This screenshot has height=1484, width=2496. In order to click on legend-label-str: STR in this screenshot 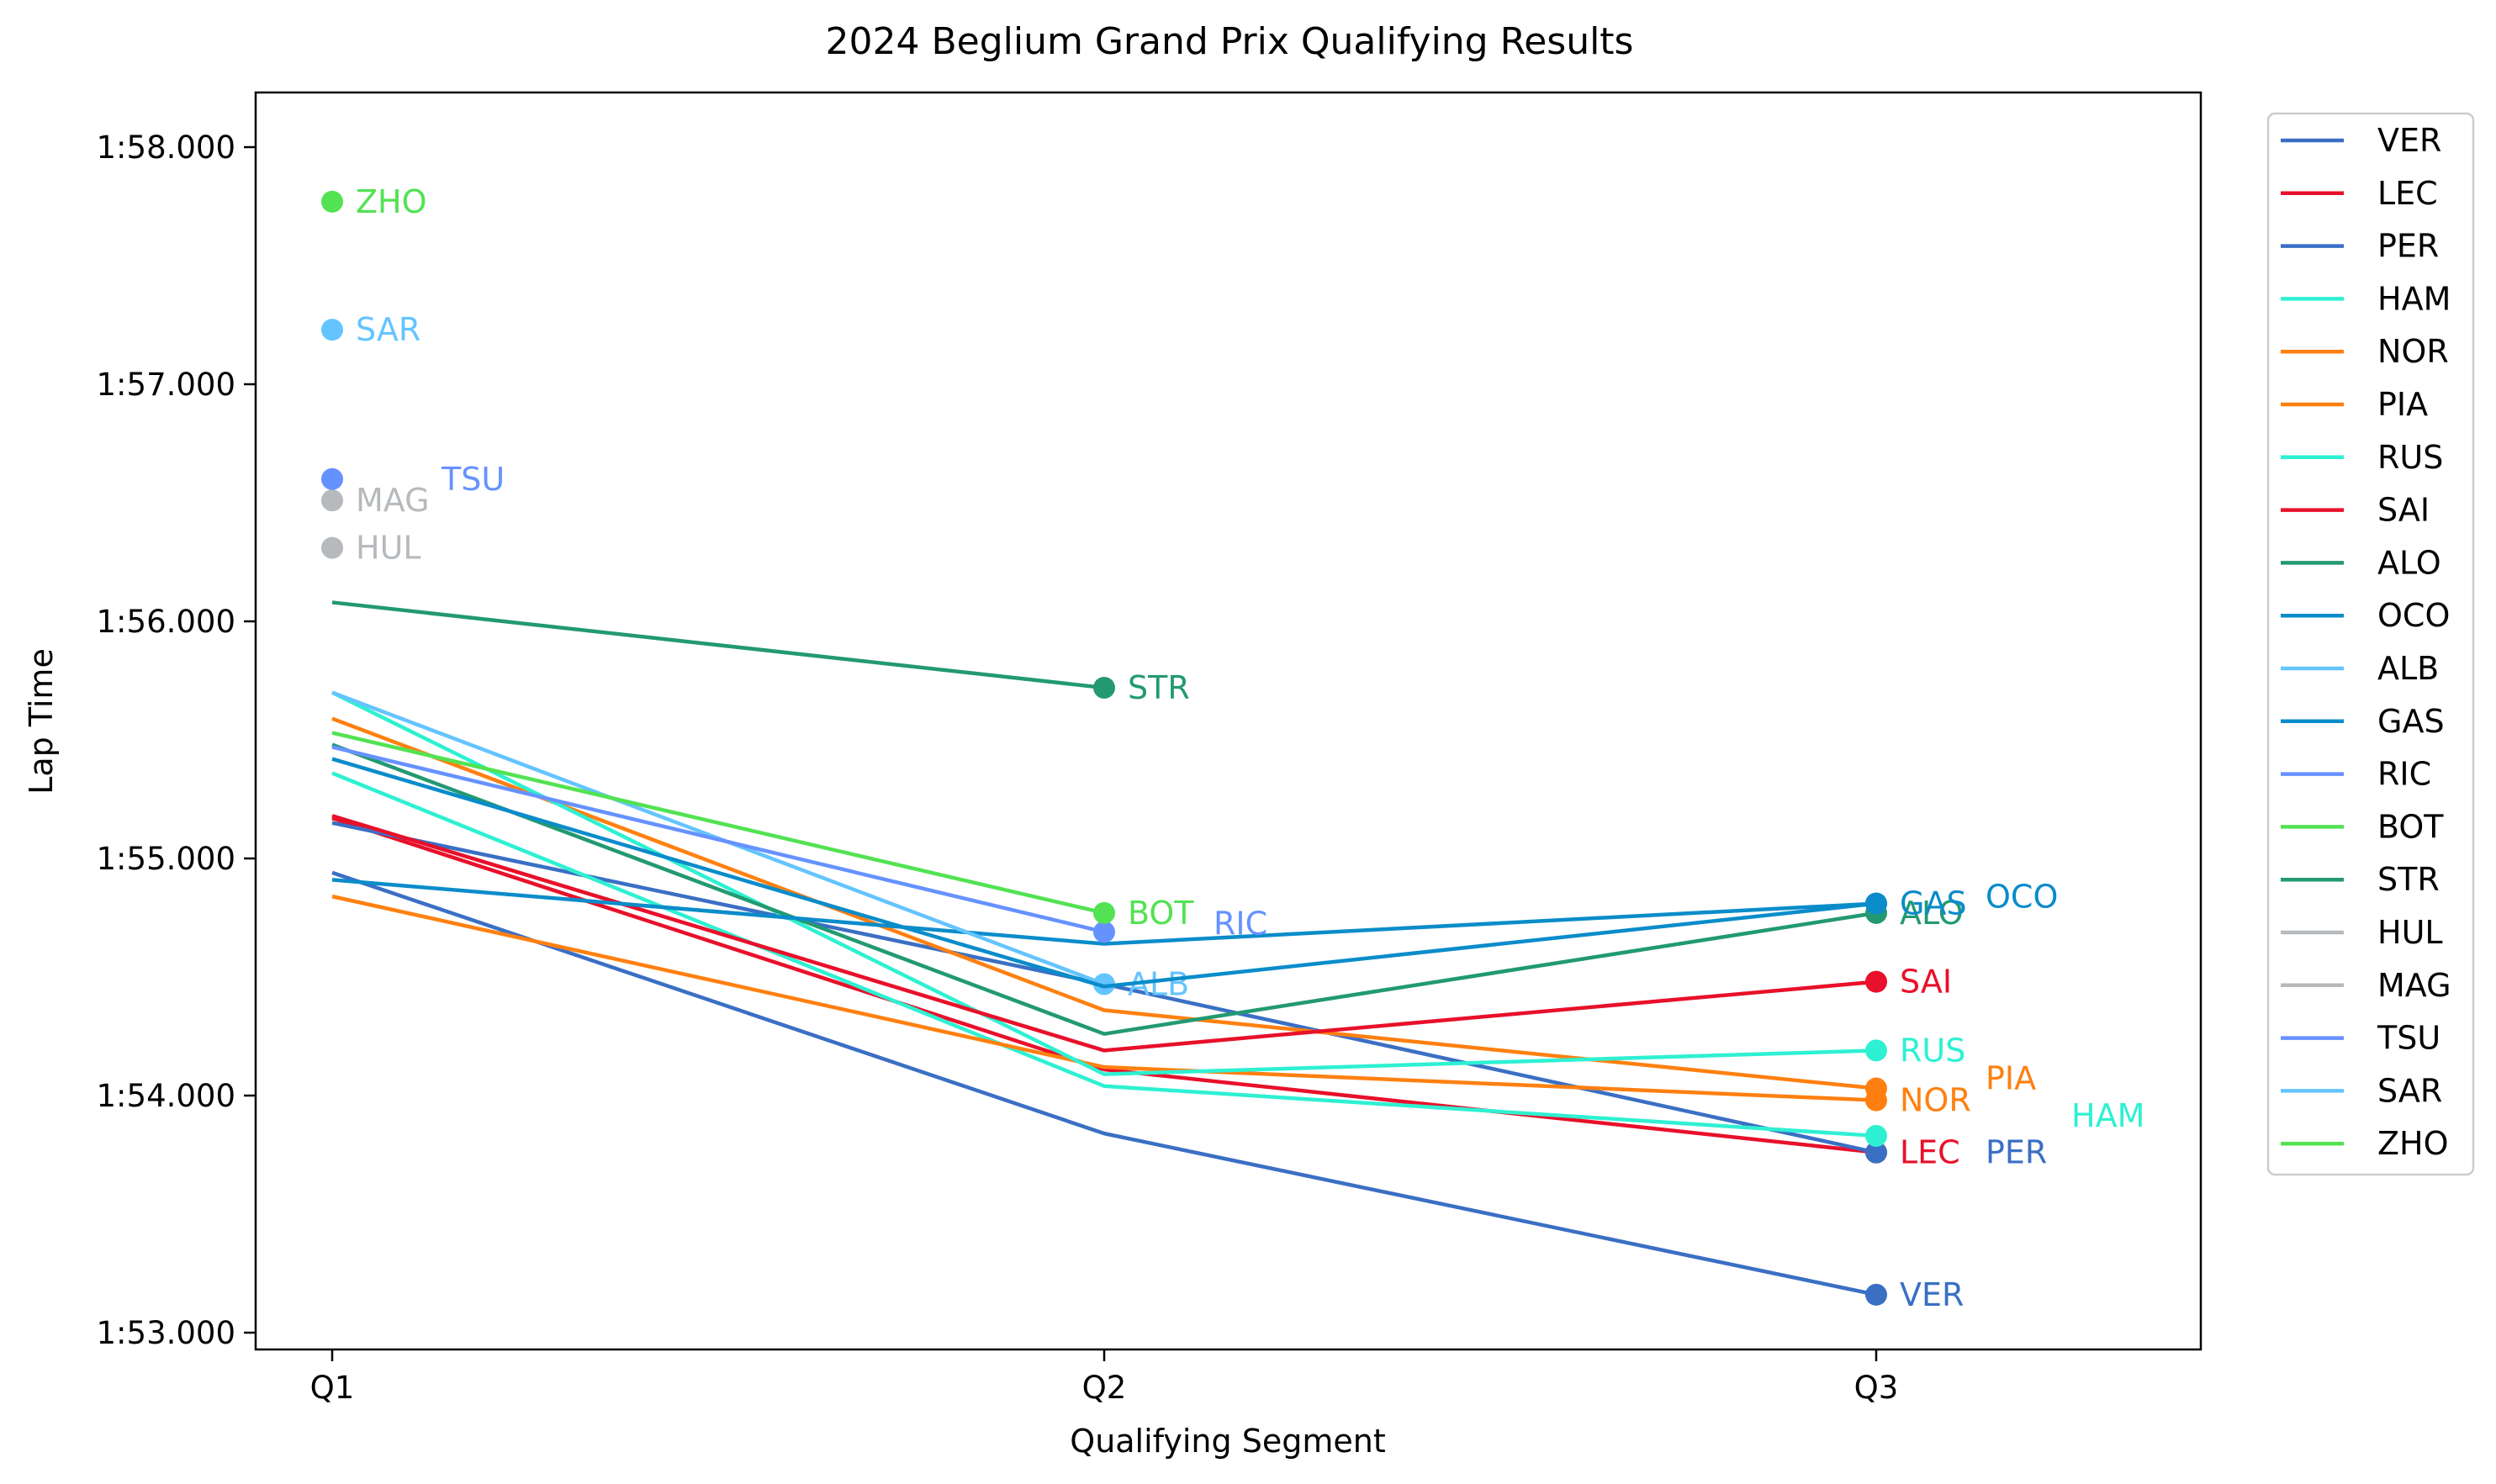, I will do `click(2408, 879)`.